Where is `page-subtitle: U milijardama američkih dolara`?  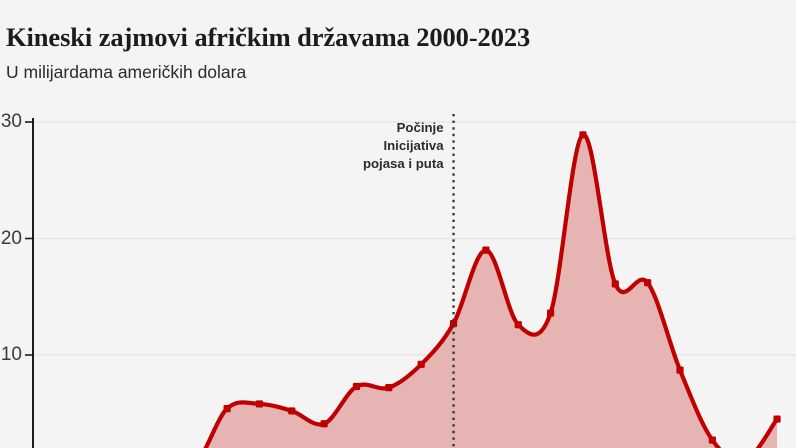 page-subtitle: U milijardama američkih dolara is located at coordinates (126, 72).